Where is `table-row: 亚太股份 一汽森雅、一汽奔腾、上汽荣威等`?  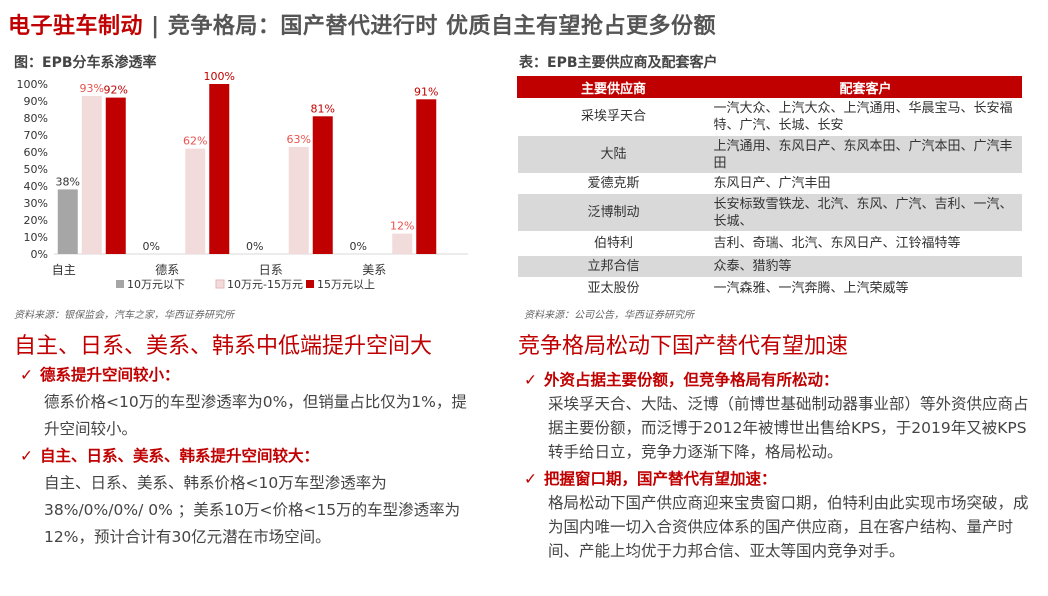
table-row: 亚太股份 一汽森雅、一汽奔腾、上汽荣威等 is located at coordinates (769, 288).